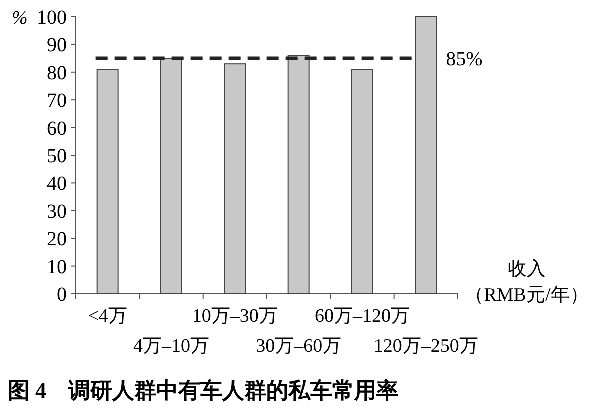 The height and width of the screenshot is (408, 600). Describe the element at coordinates (203, 390) in the screenshot. I see `text: 图 4 调研人群中有车人群的私车常用率` at that location.